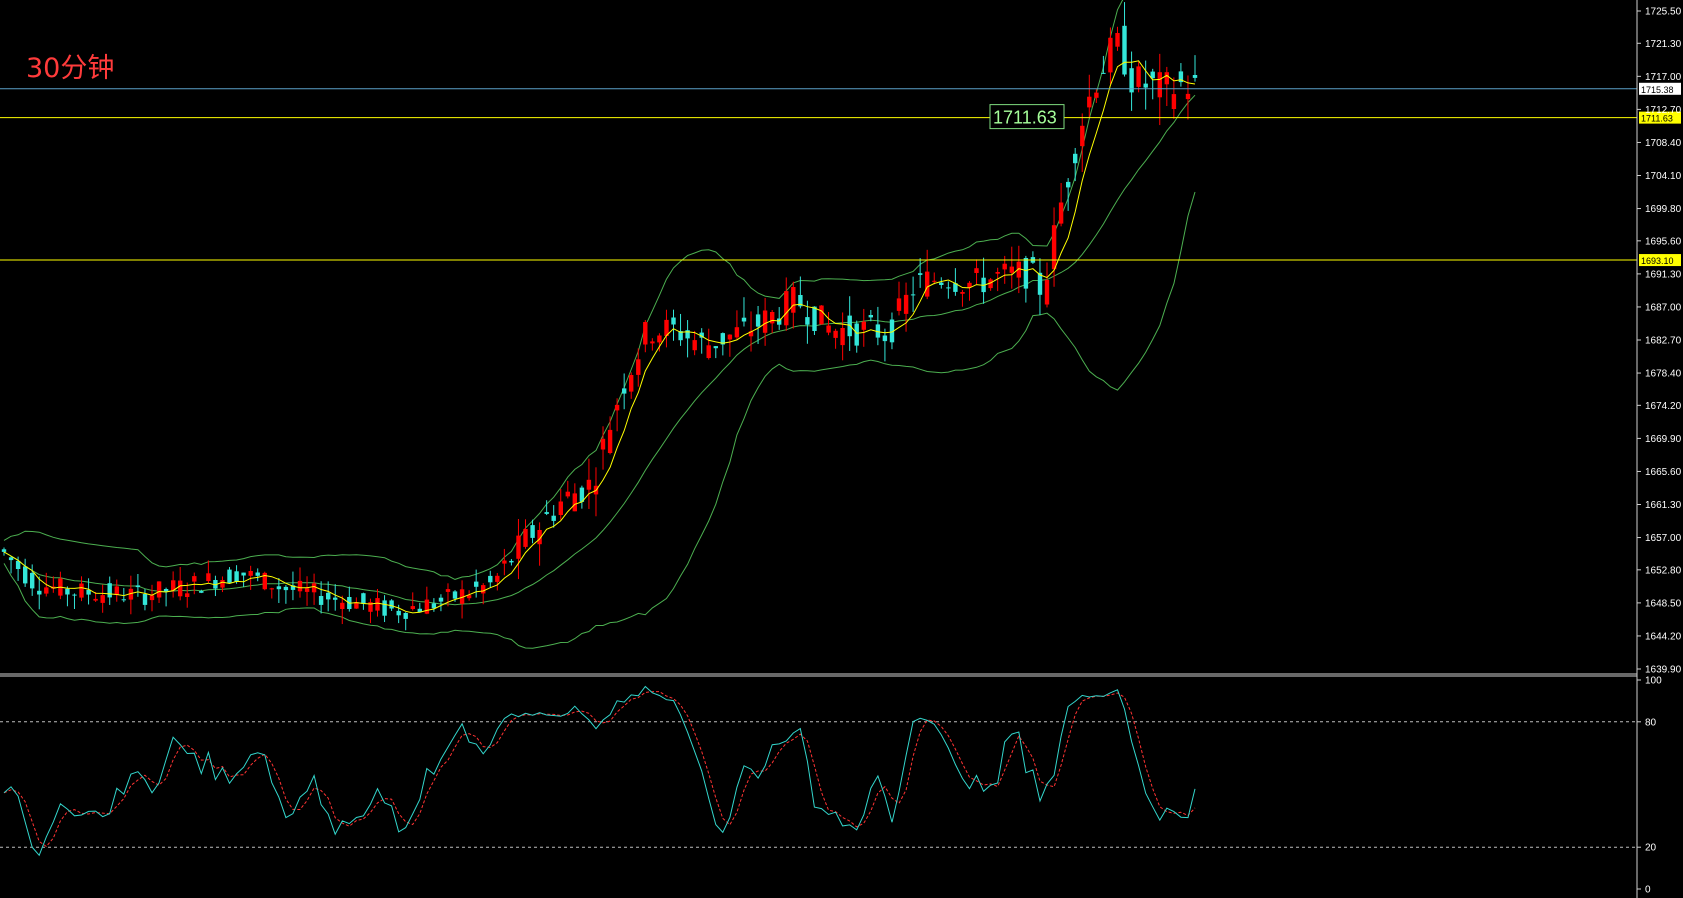 The image size is (1683, 898). What do you see at coordinates (1025, 118) in the screenshot?
I see `price-annotation-label: 1711.63` at bounding box center [1025, 118].